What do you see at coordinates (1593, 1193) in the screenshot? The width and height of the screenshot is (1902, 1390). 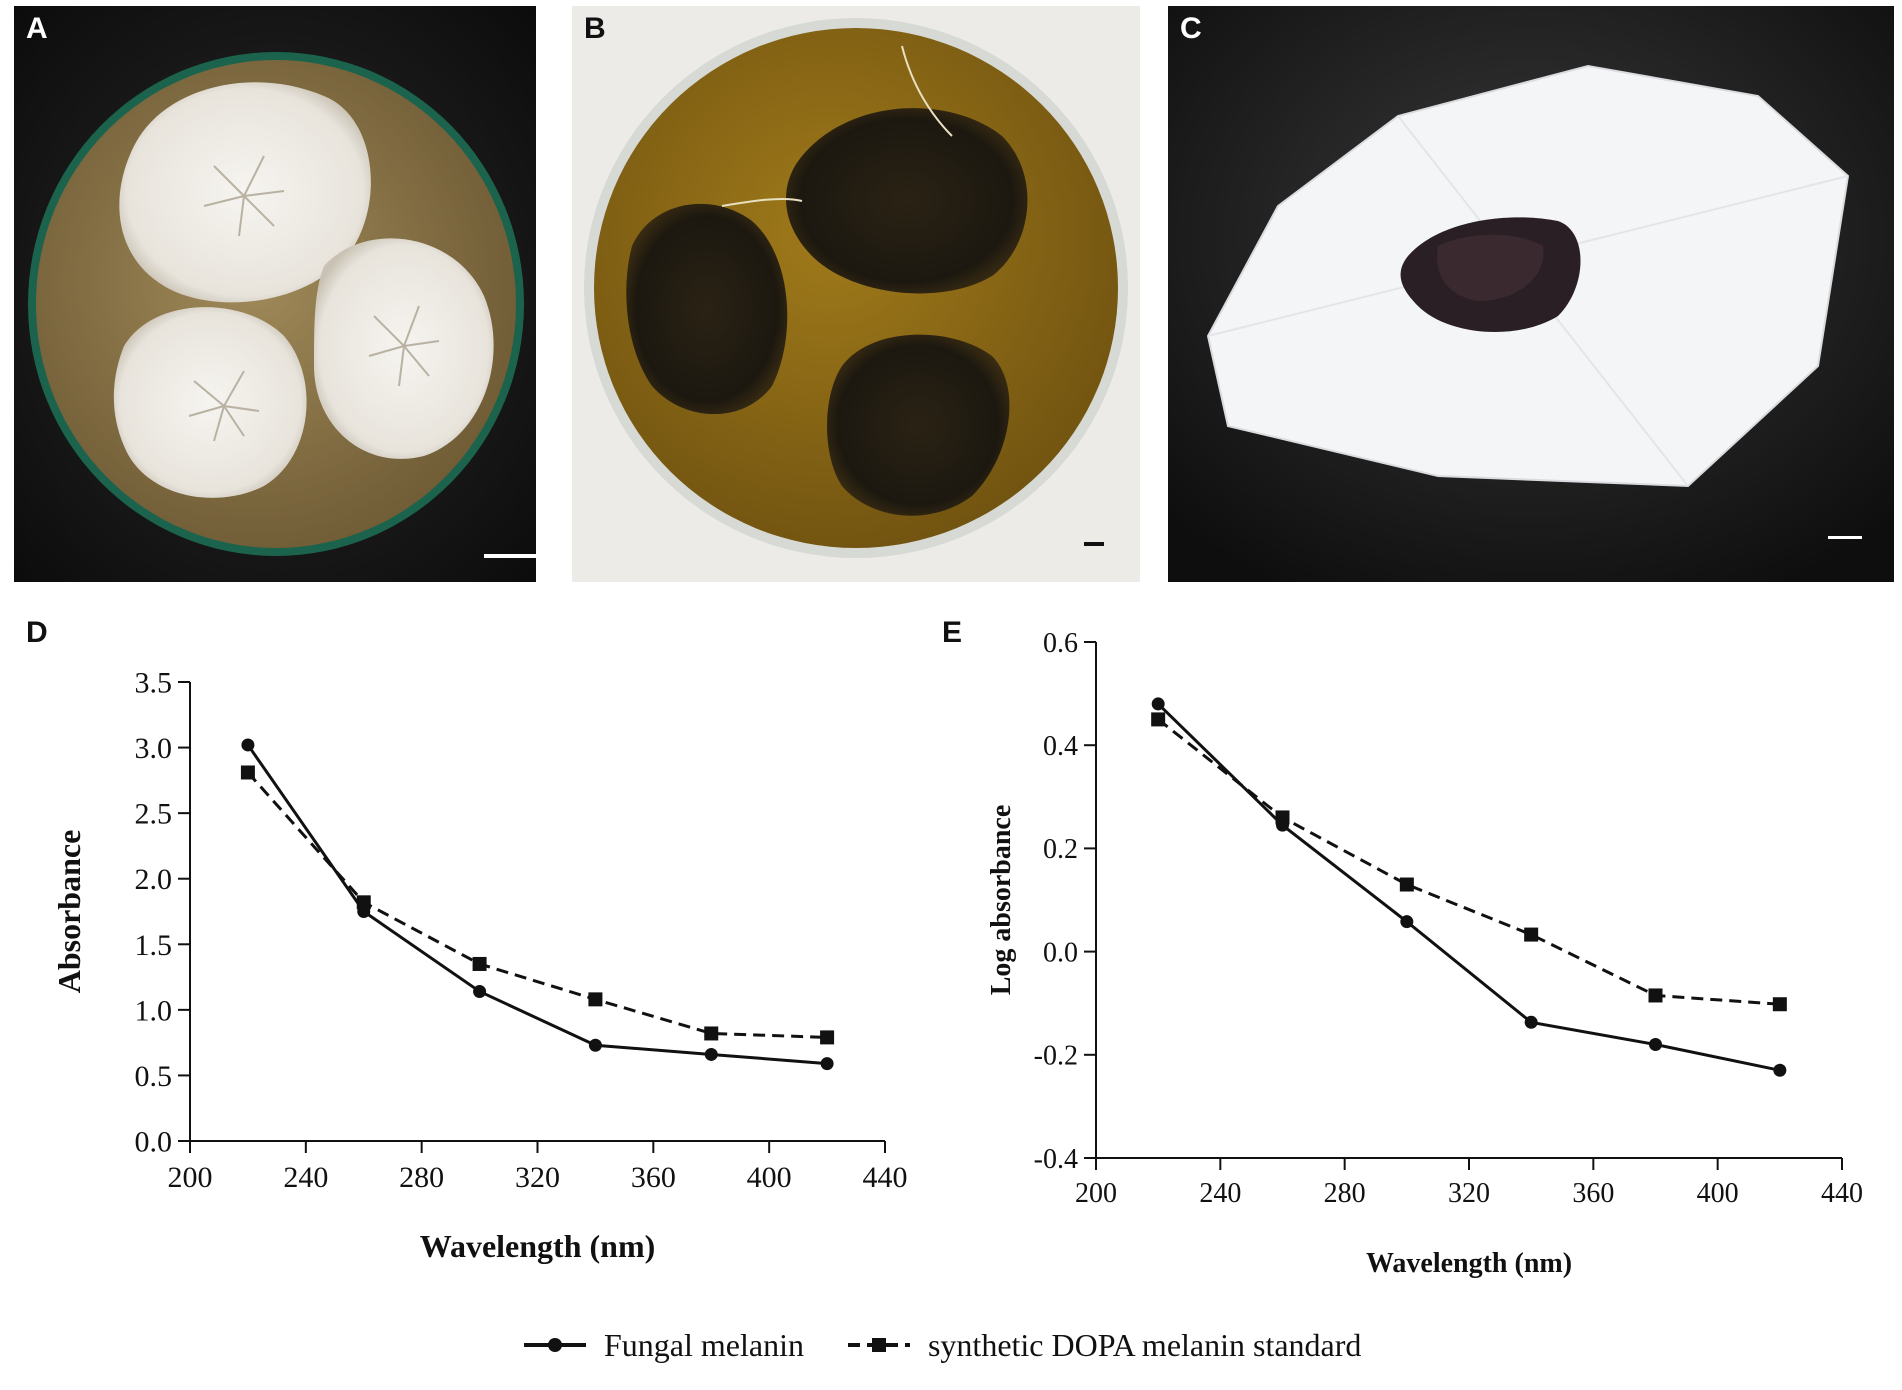 I see `x-tick-label-e: 360` at bounding box center [1593, 1193].